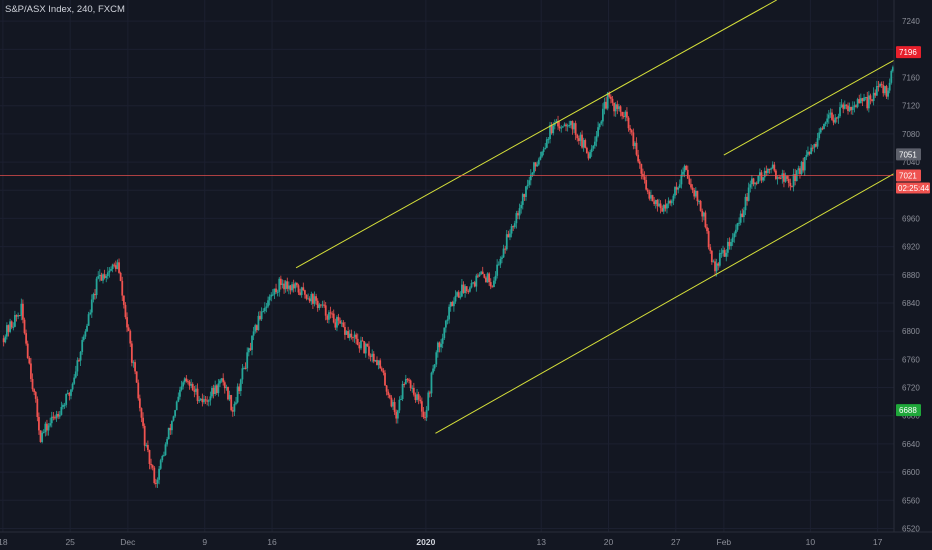  I want to click on time-tick-label: 18, so click(4, 542).